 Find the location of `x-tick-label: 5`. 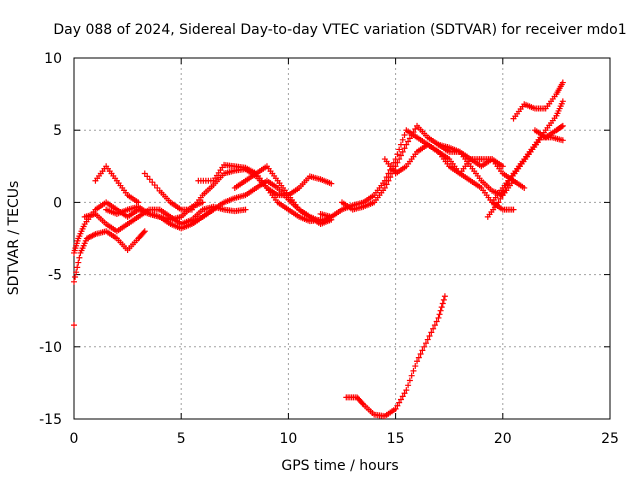

x-tick-label: 5 is located at coordinates (181, 439).